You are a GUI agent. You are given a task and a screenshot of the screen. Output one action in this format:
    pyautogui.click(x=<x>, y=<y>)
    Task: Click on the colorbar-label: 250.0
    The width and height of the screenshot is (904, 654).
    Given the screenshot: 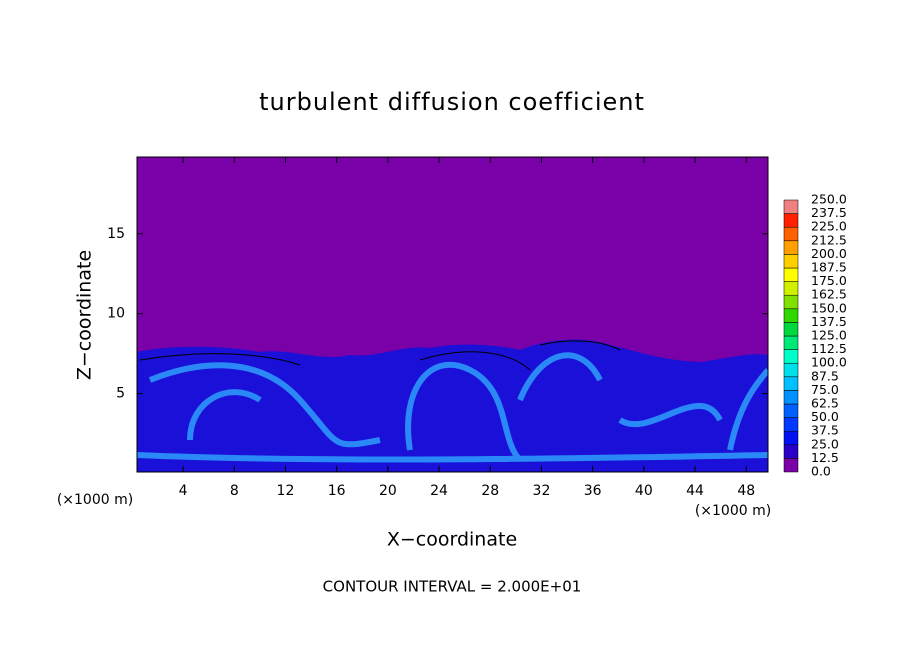 What is the action you would take?
    pyautogui.click(x=829, y=199)
    